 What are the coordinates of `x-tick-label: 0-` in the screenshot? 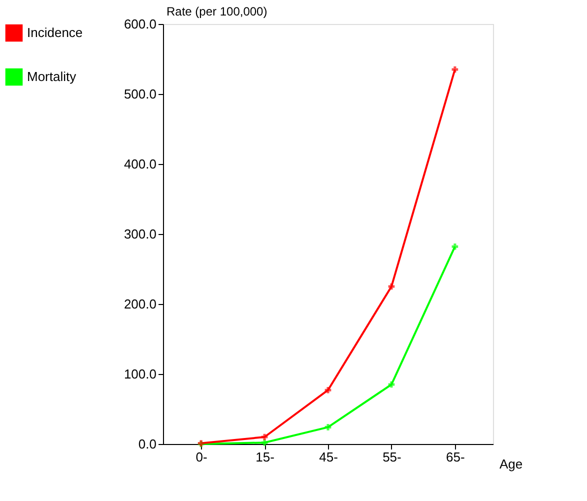 It's located at (202, 457).